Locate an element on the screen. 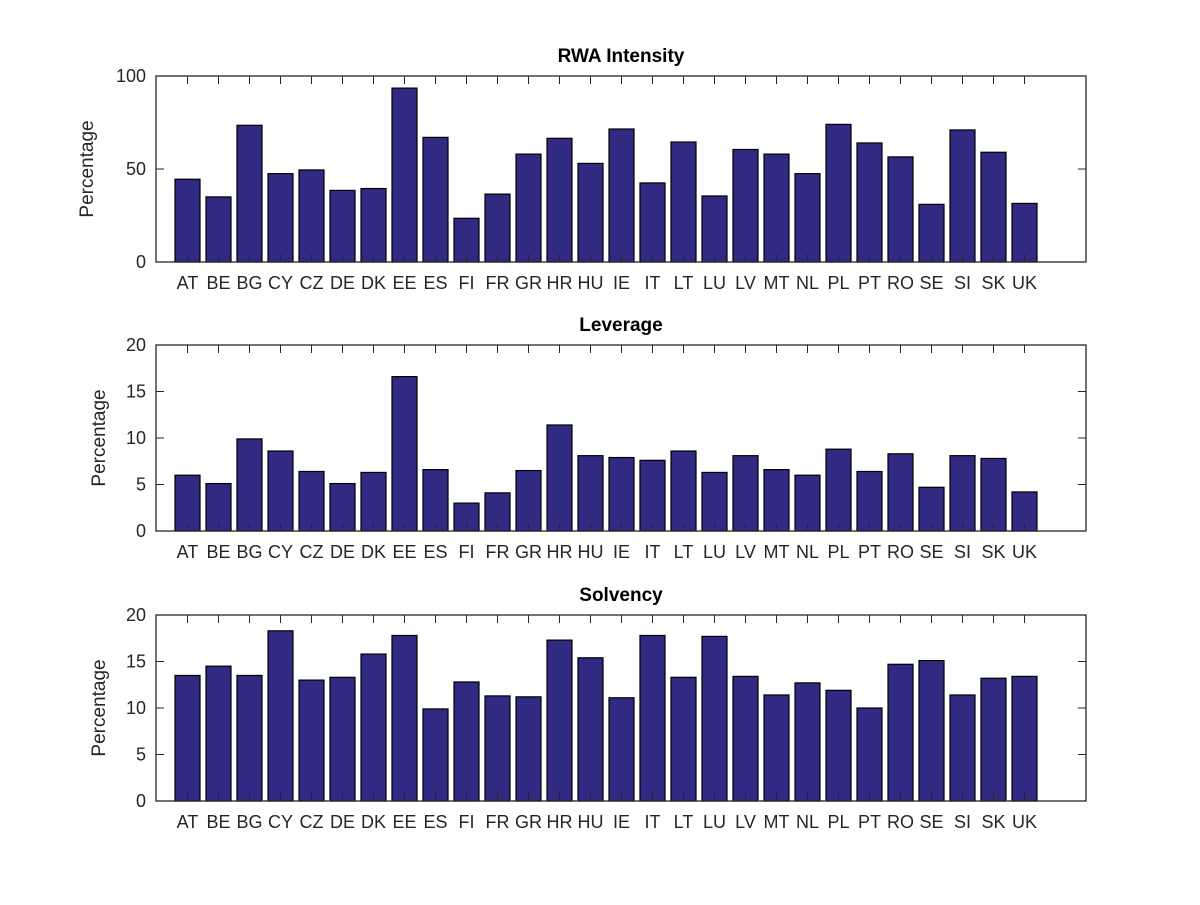  bar-nl is located at coordinates (807, 742).